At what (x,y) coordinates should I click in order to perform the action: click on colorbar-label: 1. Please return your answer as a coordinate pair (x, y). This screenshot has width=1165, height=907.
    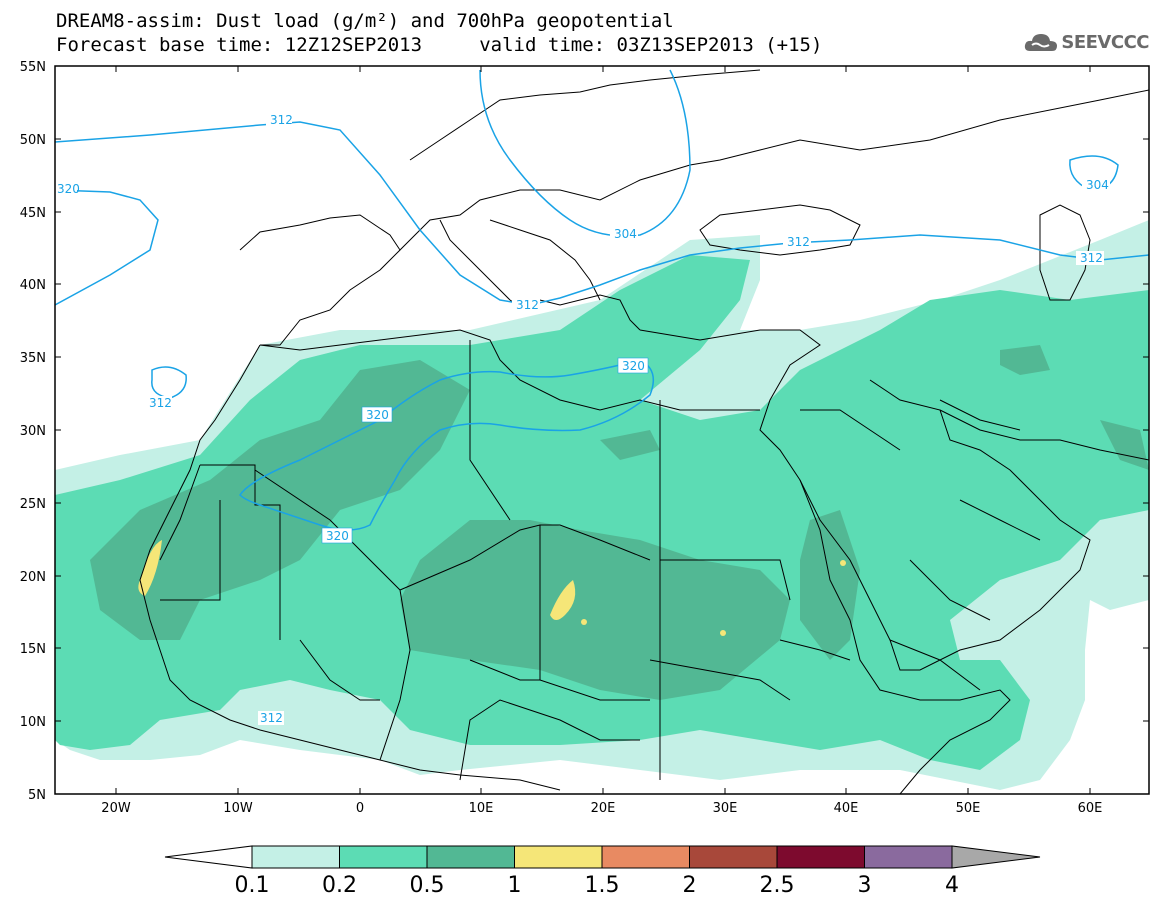
    Looking at the image, I should click on (515, 885).